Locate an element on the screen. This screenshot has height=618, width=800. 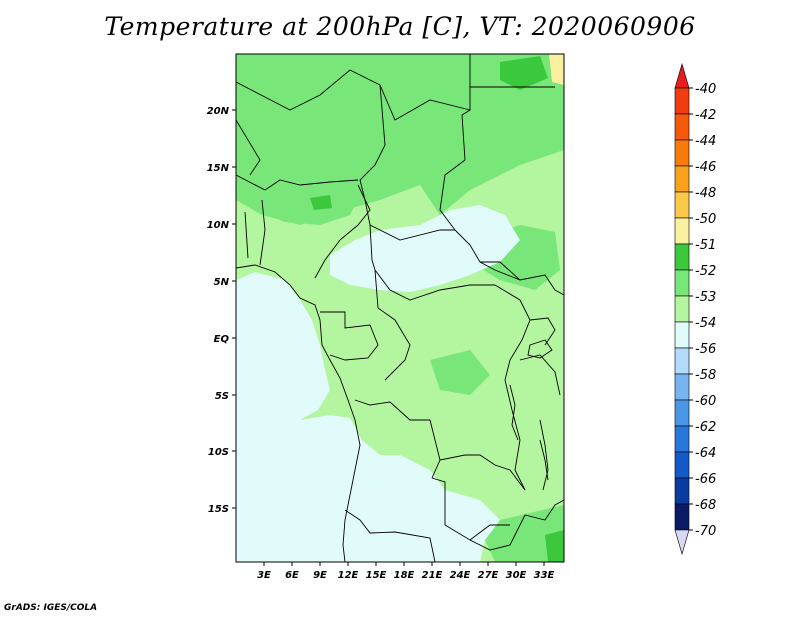
field-band-54-central is located at coordinates (425, 248).